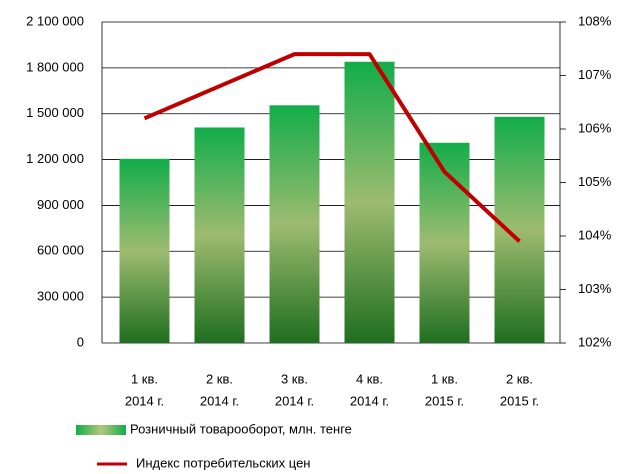  Describe the element at coordinates (595, 181) in the screenshot. I see `y2-tick-label: 105%` at that location.